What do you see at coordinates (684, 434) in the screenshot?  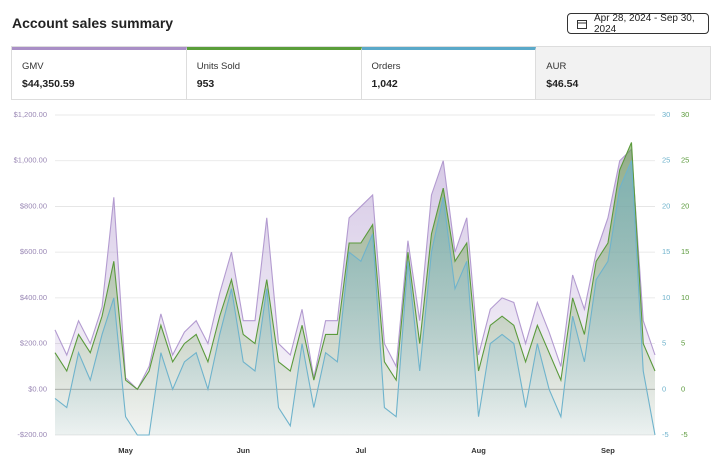 I see `y2-tick-label: -5` at bounding box center [684, 434].